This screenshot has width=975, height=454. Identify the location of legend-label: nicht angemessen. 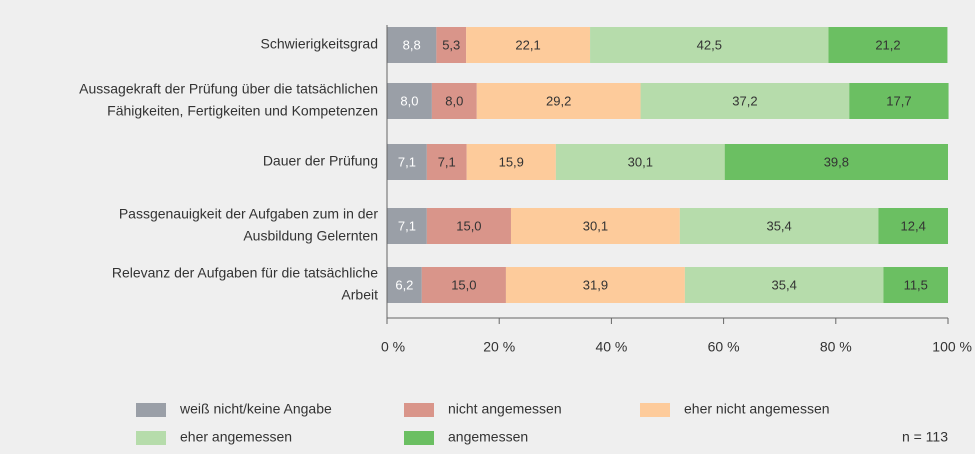
(505, 409).